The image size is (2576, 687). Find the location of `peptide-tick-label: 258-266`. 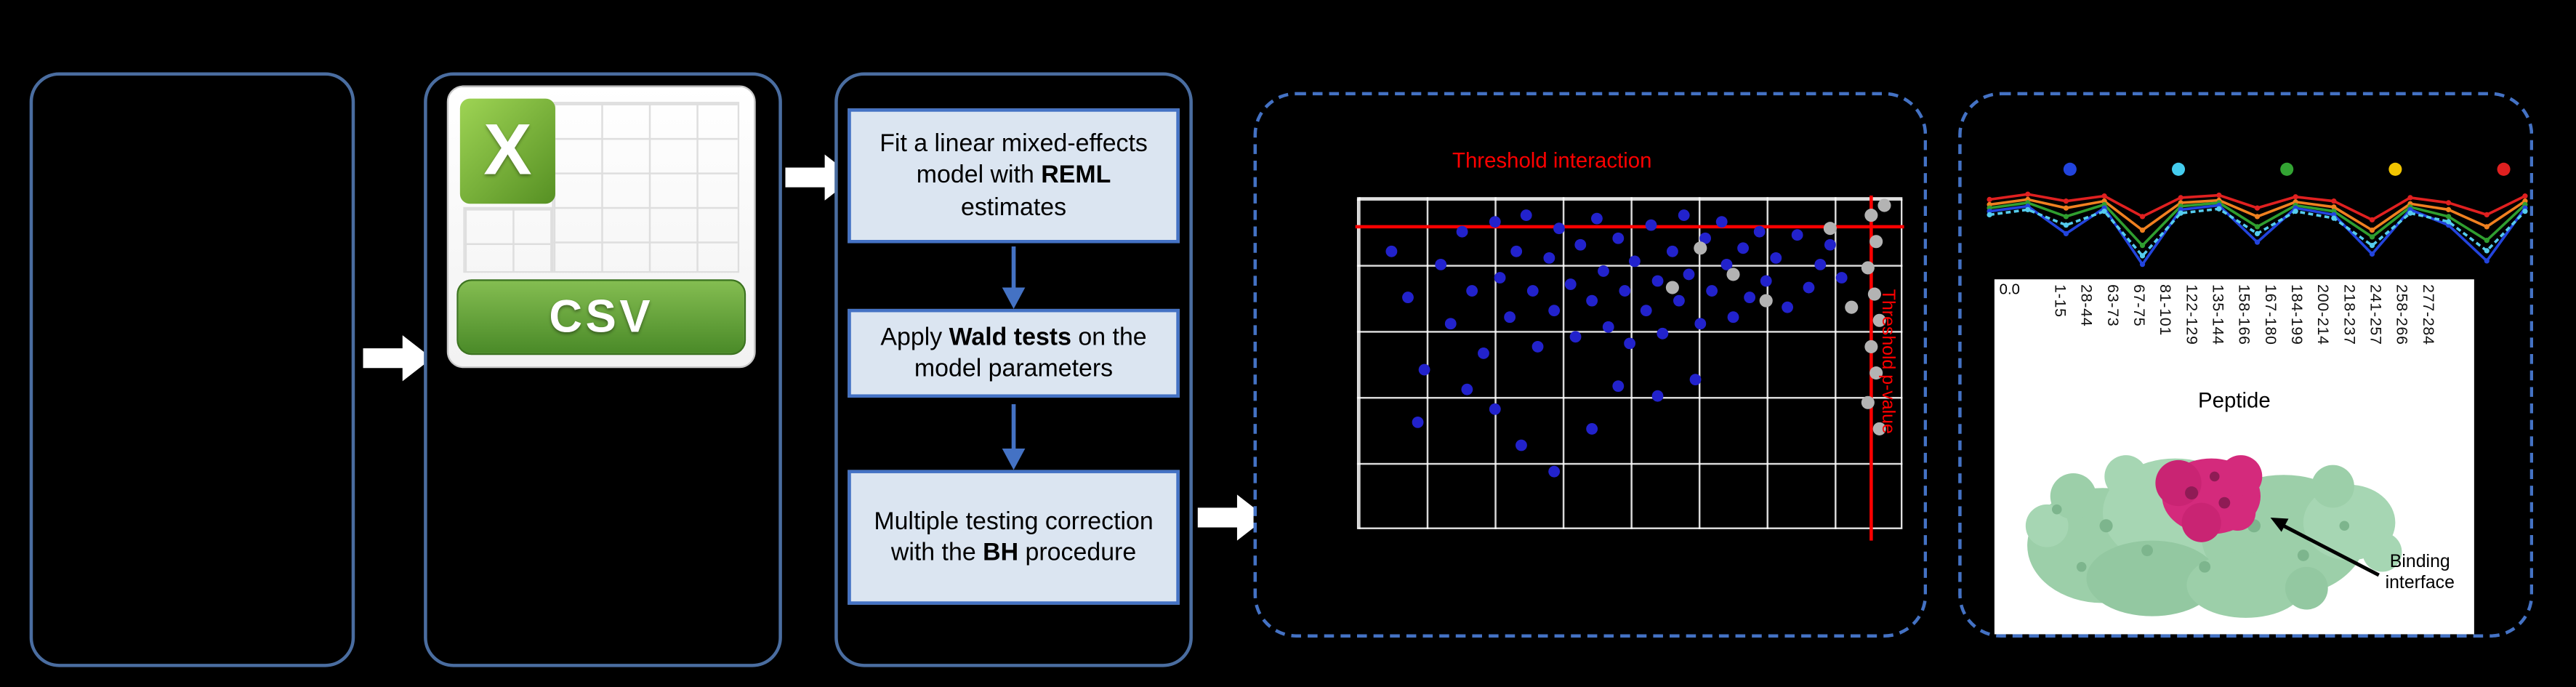

peptide-tick-label: 258-266 is located at coordinates (2400, 314).